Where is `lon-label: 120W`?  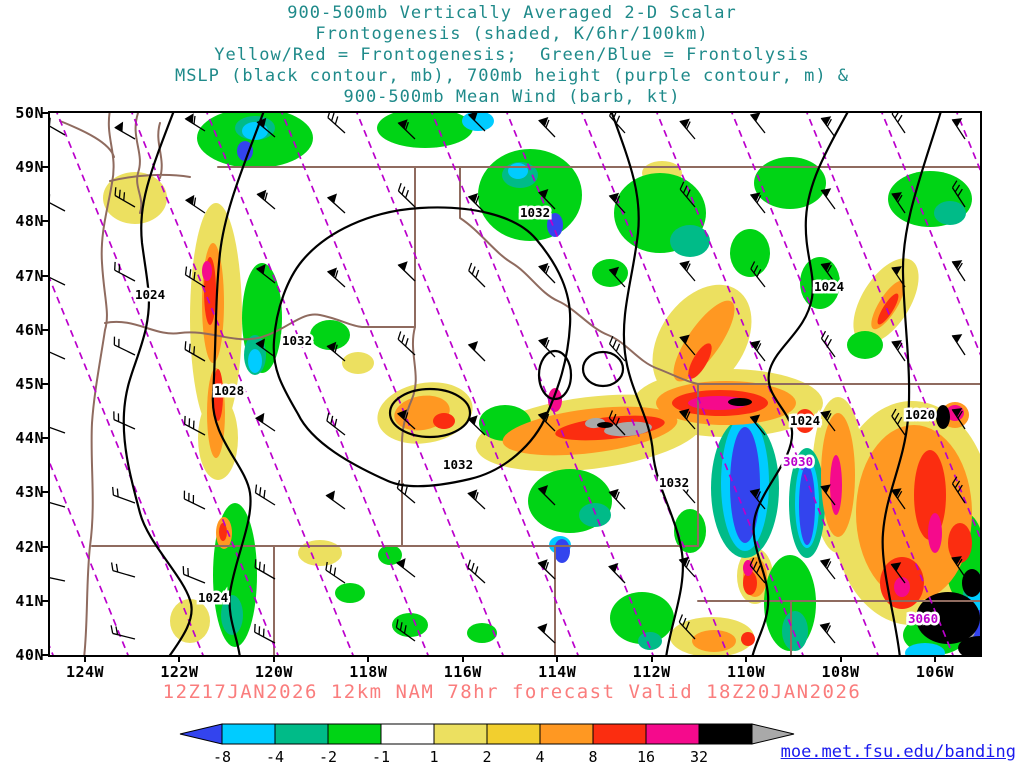 lon-label: 120W is located at coordinates (273, 672).